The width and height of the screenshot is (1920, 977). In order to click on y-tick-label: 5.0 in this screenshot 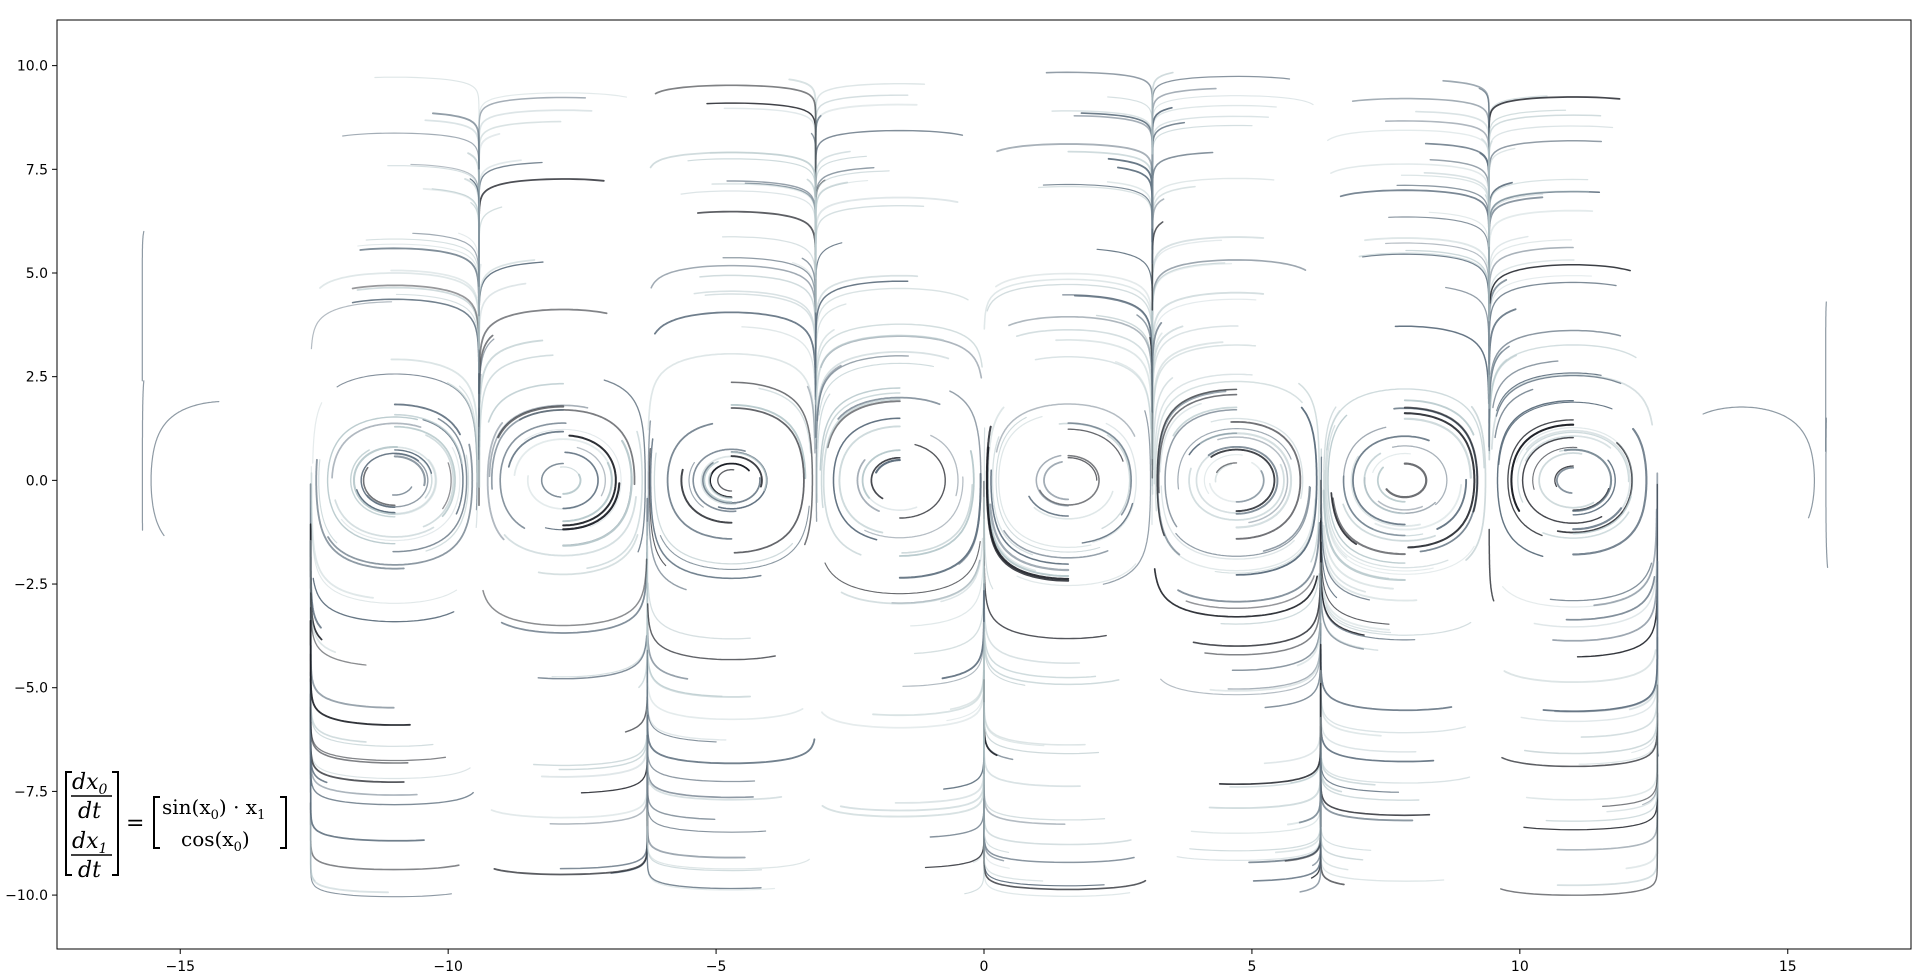, I will do `click(37, 274)`.